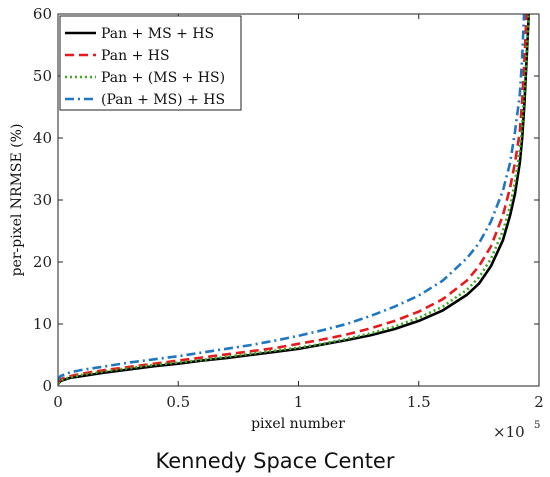 This screenshot has width=550, height=477. I want to click on x-tick-label: 1.5, so click(419, 402).